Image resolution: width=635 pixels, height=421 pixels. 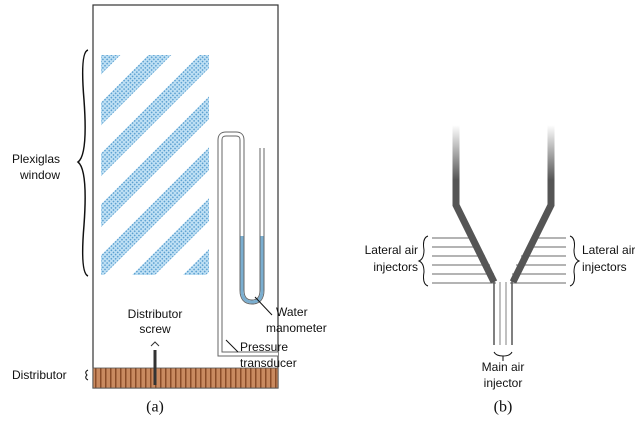 What do you see at coordinates (292, 312) in the screenshot?
I see `label: Water` at bounding box center [292, 312].